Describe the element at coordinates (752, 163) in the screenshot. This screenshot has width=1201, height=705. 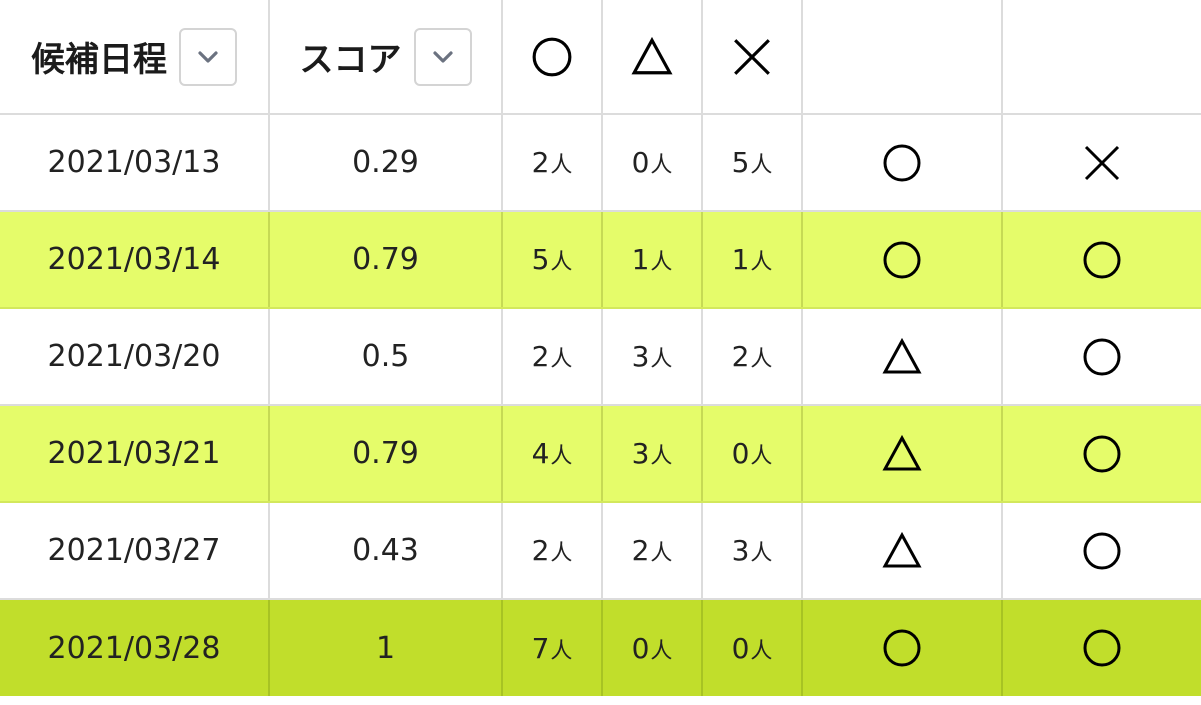
I see `ng-count-cell: 5人` at that location.